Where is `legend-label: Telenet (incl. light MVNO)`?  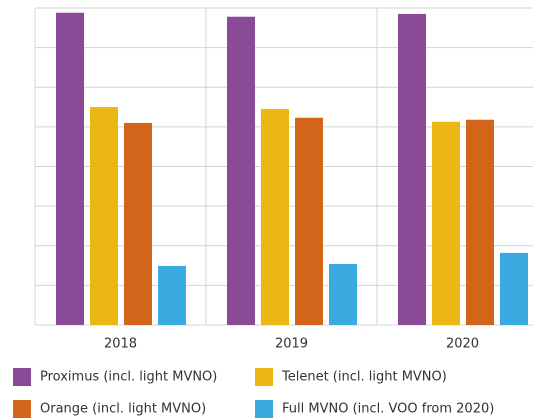
legend-label: Telenet (incl. light MVNO) is located at coordinates (364, 377).